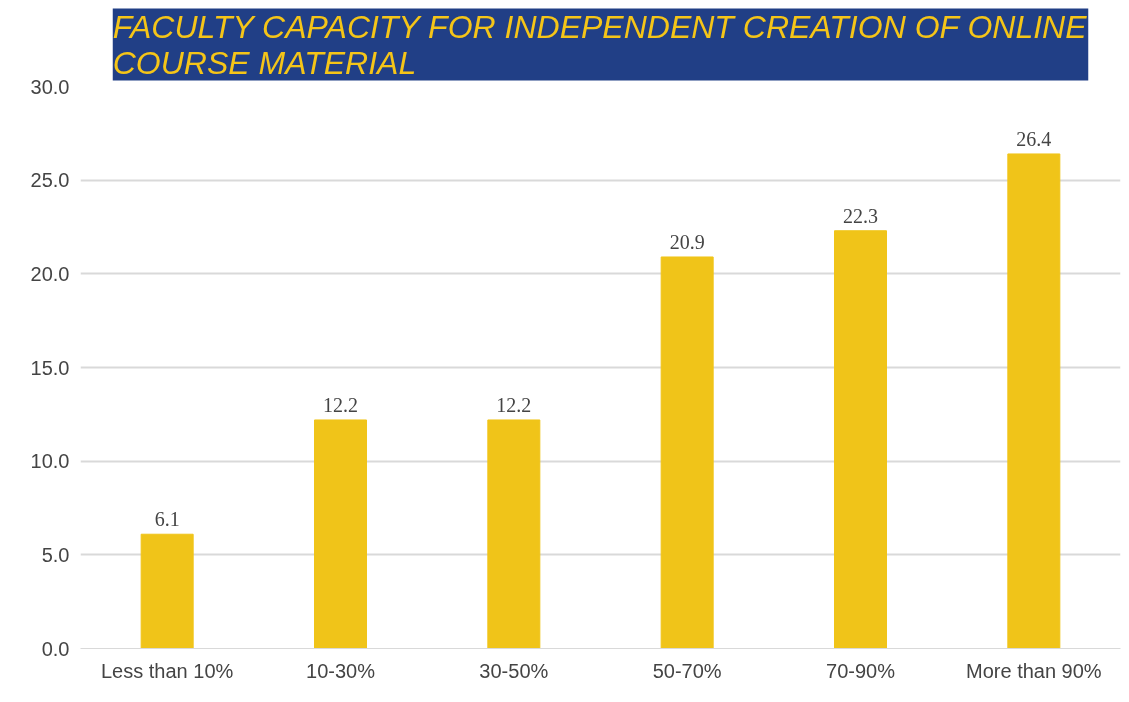 The width and height of the screenshot is (1129, 702). What do you see at coordinates (1034, 138) in the screenshot?
I see `data-label: 26.4` at bounding box center [1034, 138].